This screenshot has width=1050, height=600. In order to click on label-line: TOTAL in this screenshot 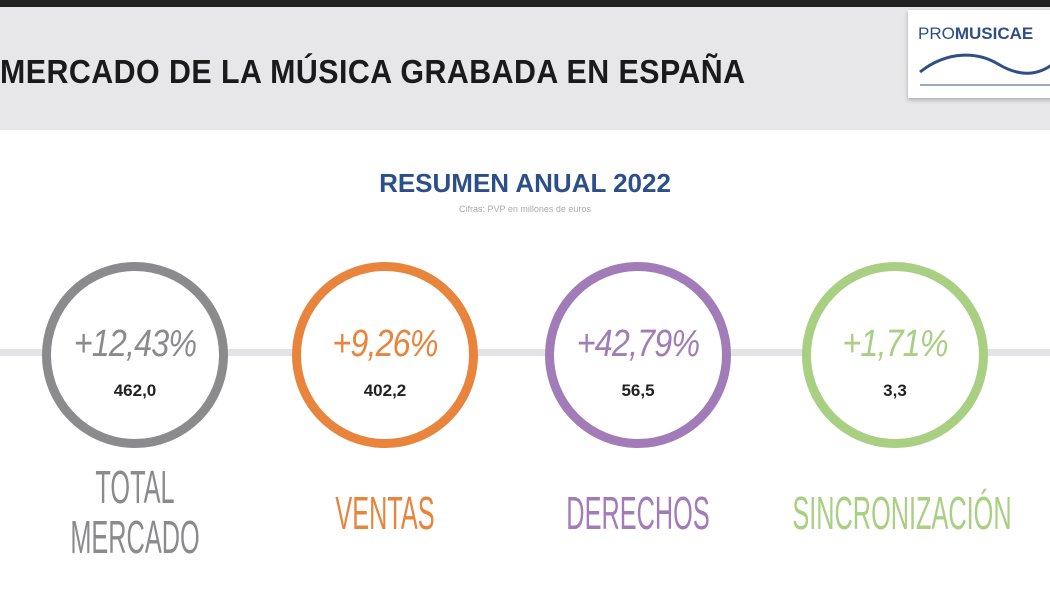, I will do `click(135, 487)`.